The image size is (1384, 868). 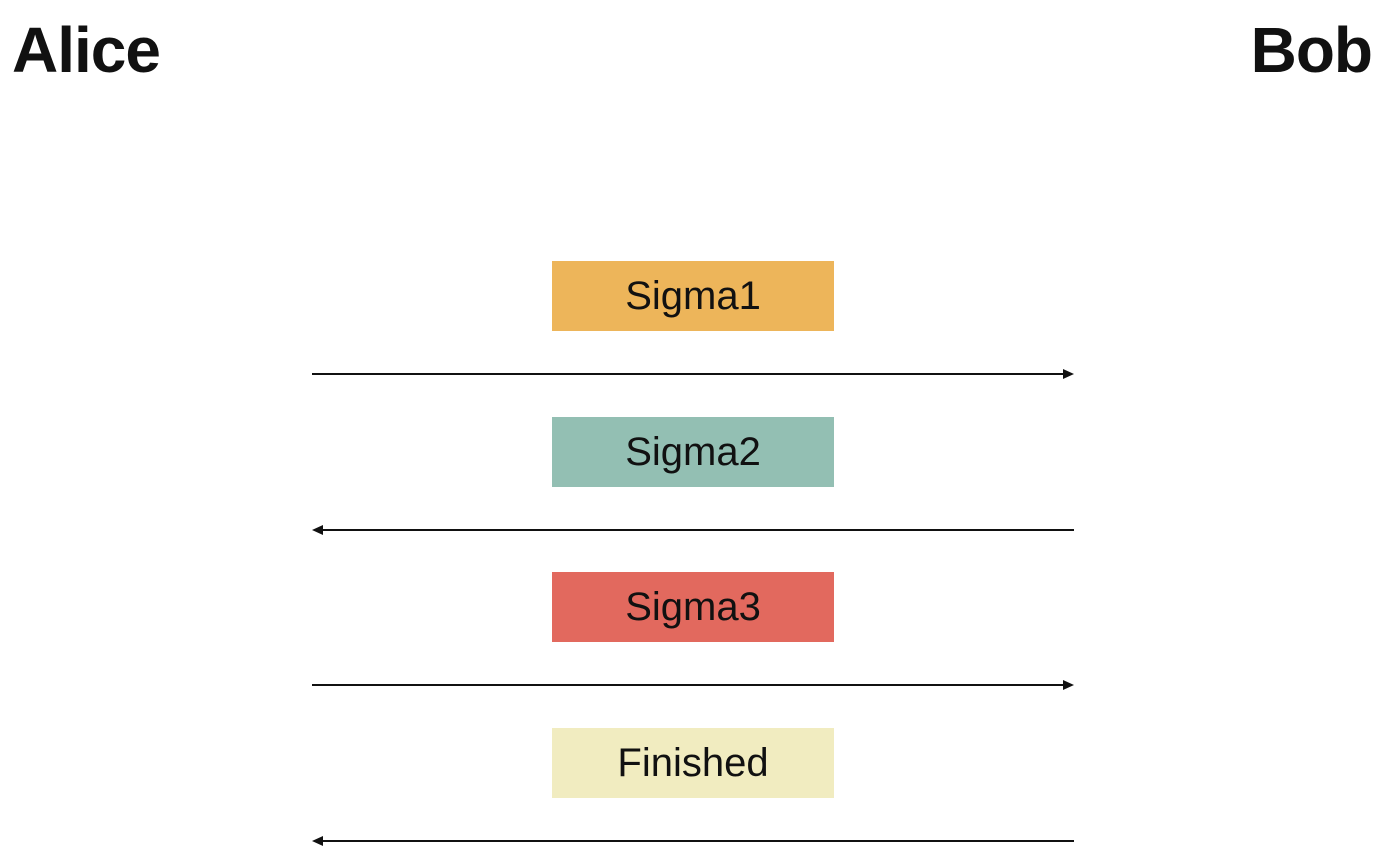 What do you see at coordinates (693, 296) in the screenshot?
I see `message-box-sigma1: Sigma1` at bounding box center [693, 296].